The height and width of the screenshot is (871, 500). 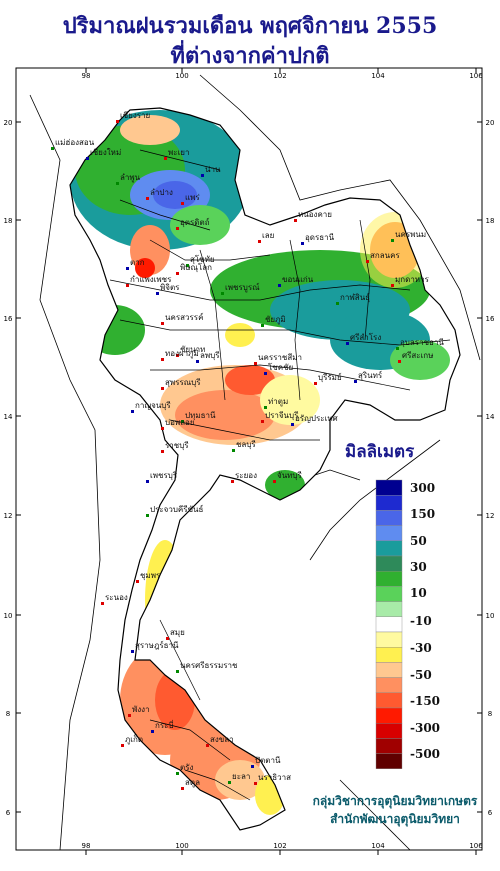 I want to click on place-label: ยะลา, so click(x=241, y=776).